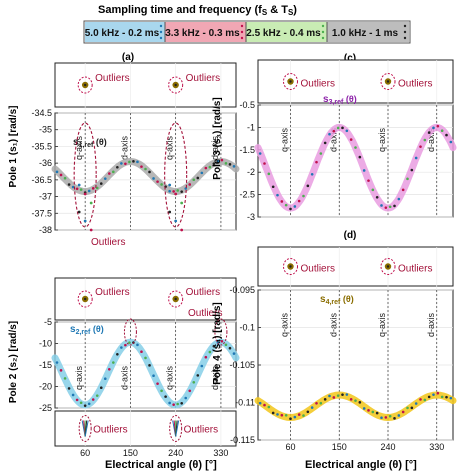 This screenshot has width=474, height=474. Describe the element at coordinates (83, 332) in the screenshot. I see `reference-label-sub: 2,ref` at that location.